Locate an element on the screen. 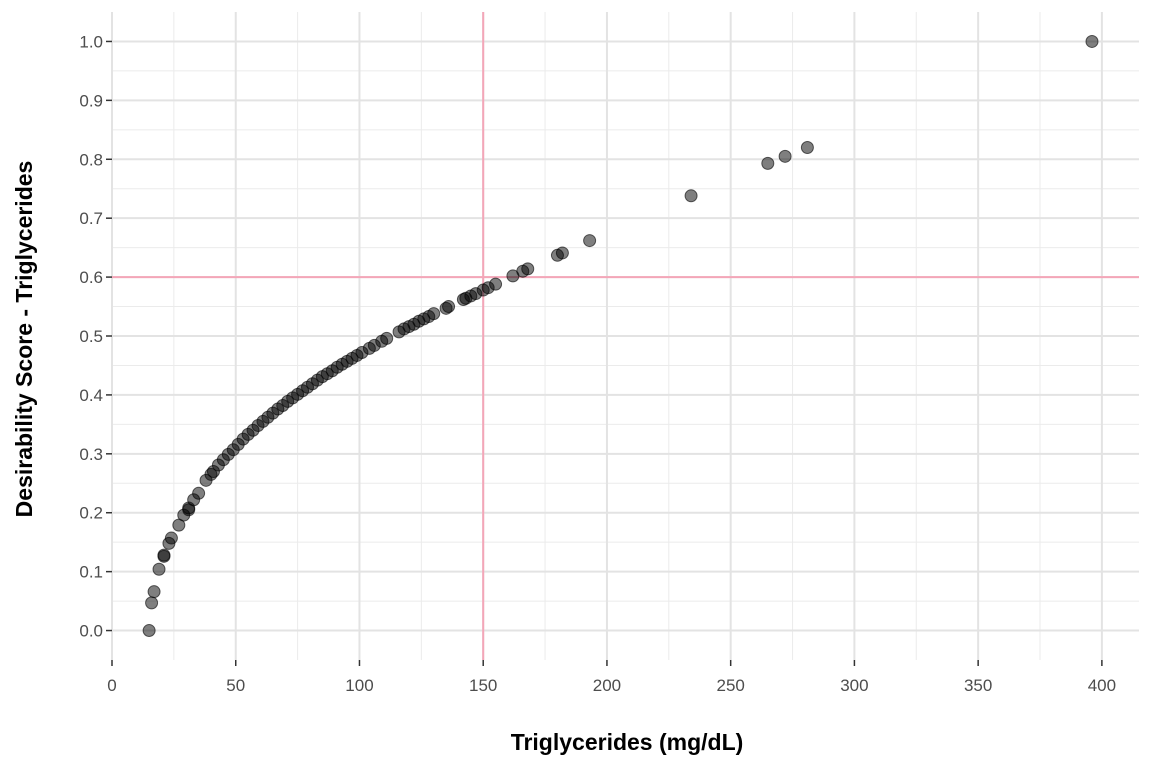  y-tick-label: 0.8 is located at coordinates (91, 159).